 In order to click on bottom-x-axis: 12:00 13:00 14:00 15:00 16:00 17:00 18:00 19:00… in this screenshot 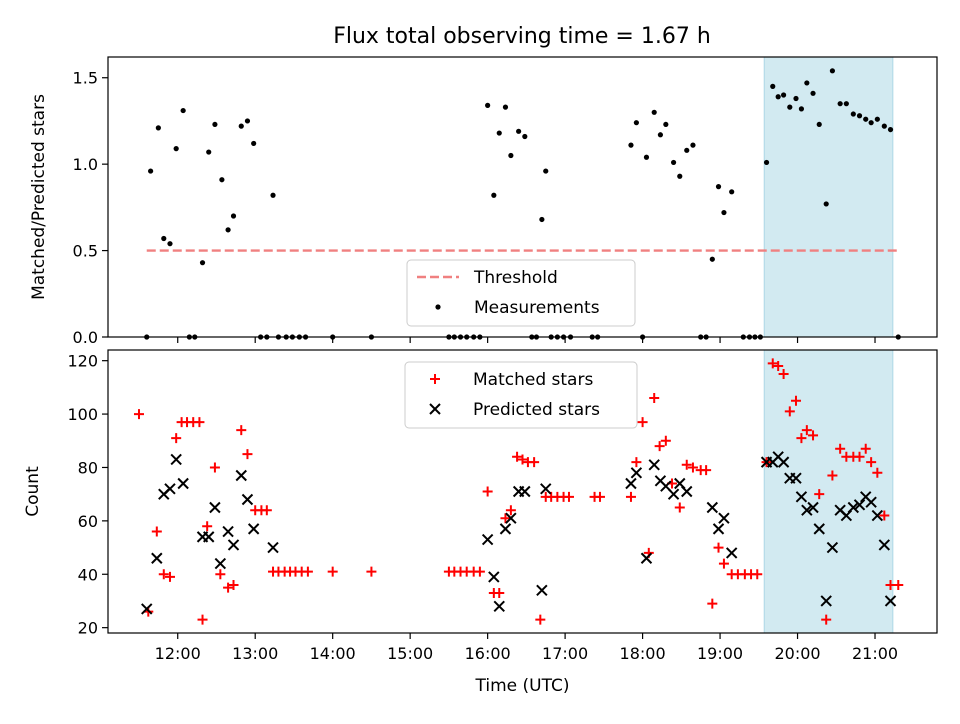, I will do `click(526, 648)`.